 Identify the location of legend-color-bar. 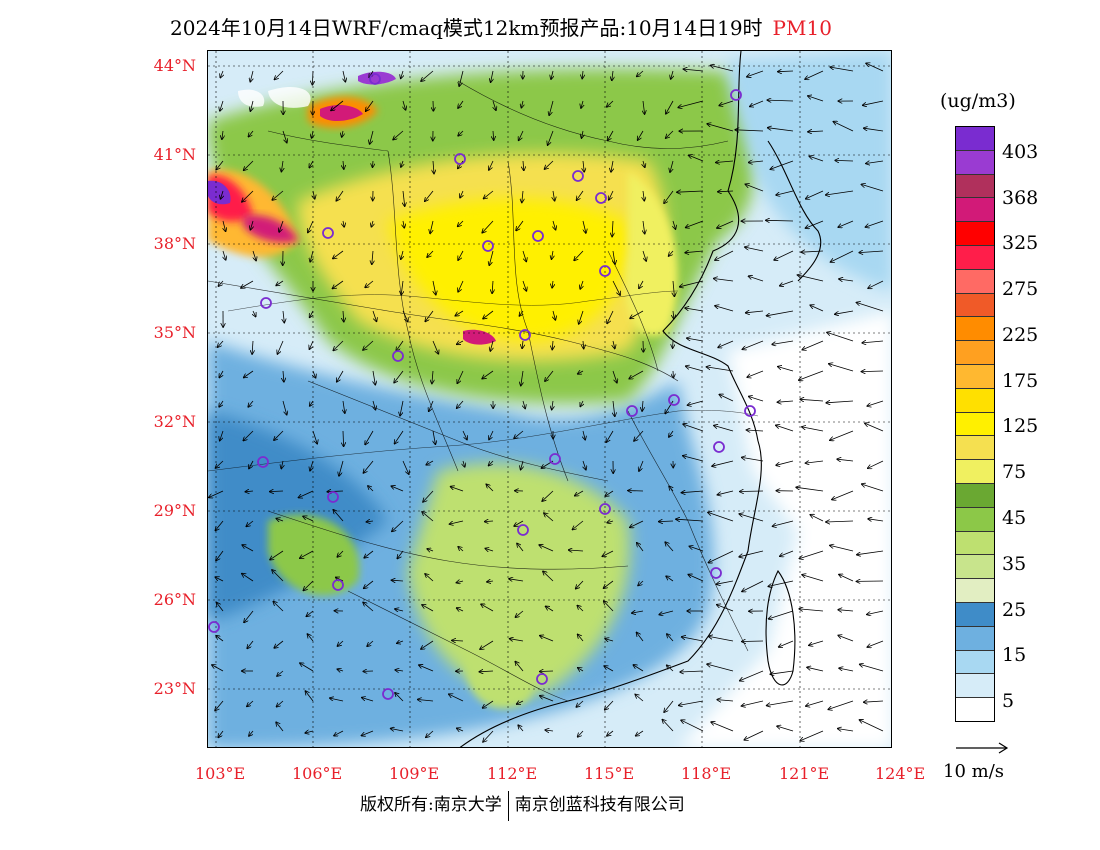
(975, 424).